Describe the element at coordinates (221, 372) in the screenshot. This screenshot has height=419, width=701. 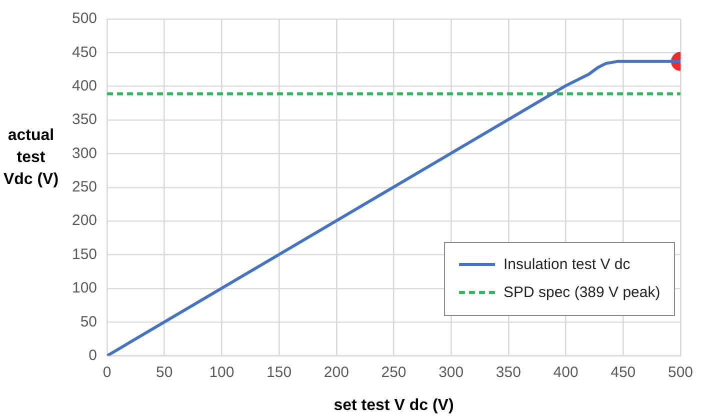
I see `x-tick-label: 100` at that location.